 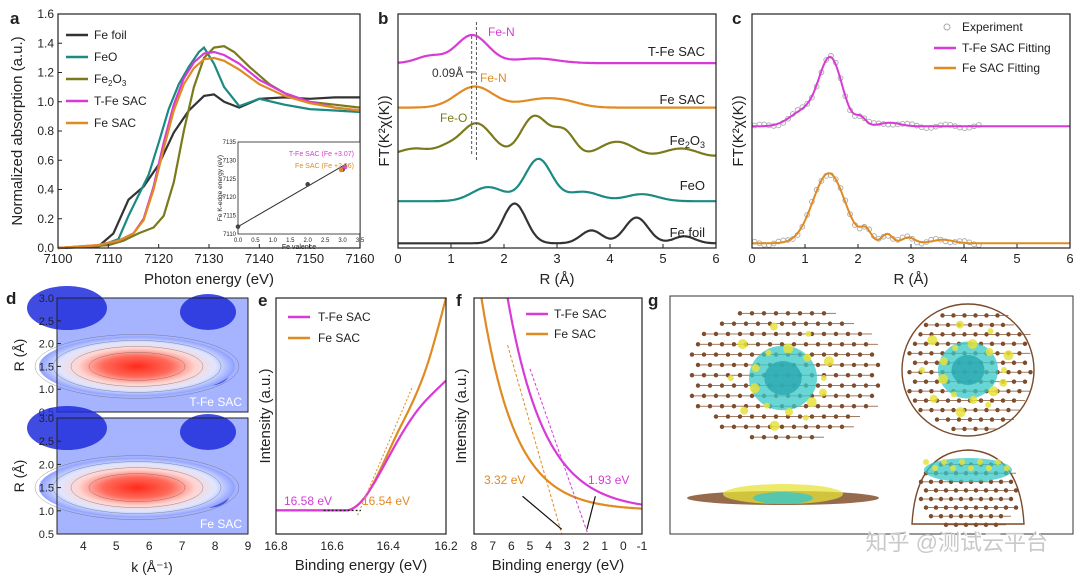 I want to click on x-tick-label: 7140, so click(x=259, y=258).